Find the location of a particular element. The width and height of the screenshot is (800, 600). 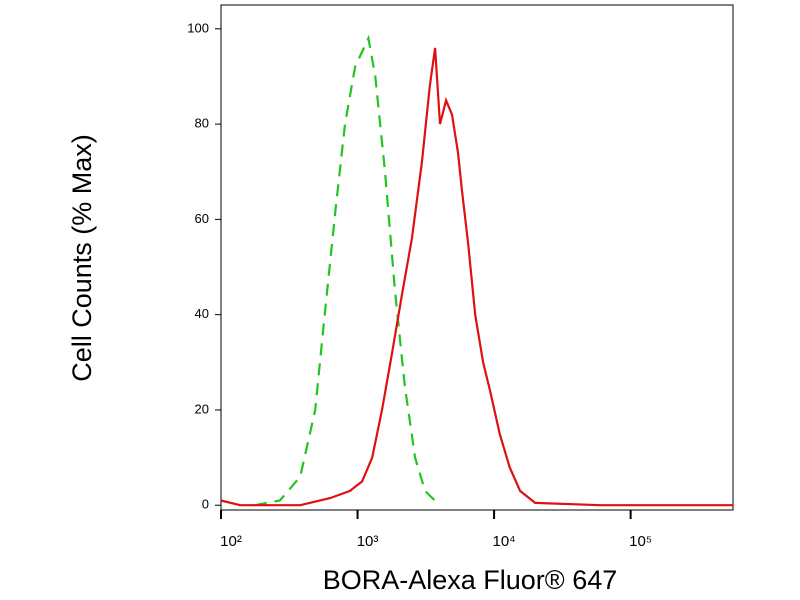

x-axis-label: BORA-Alexa Fluor® 647 is located at coordinates (470, 580).